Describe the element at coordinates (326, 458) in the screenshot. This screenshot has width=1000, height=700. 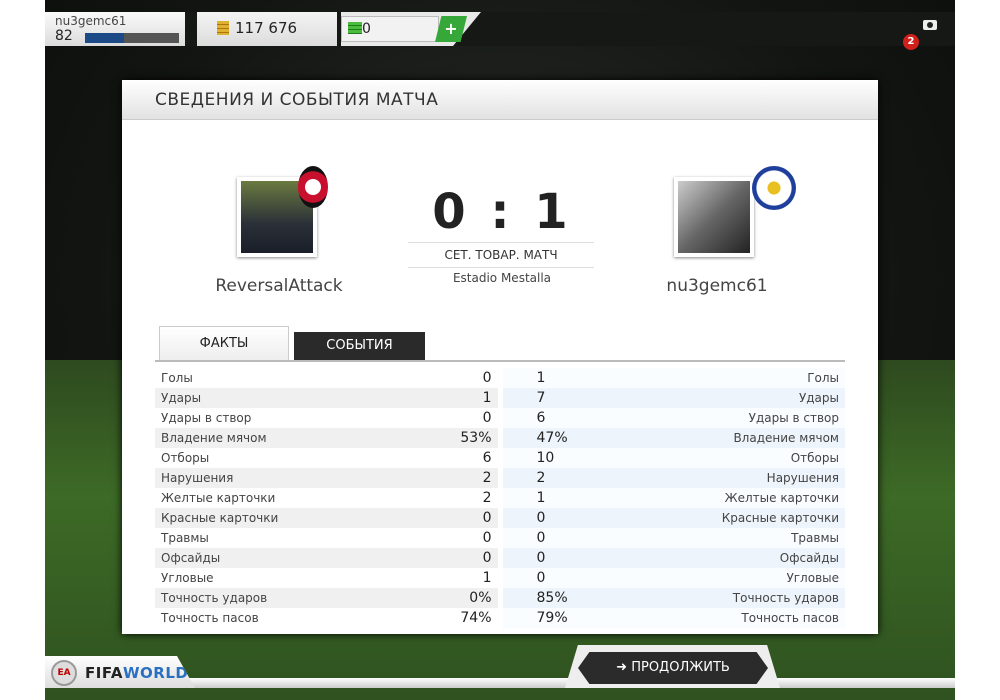
I see `home-stat: Отборы 6` at that location.